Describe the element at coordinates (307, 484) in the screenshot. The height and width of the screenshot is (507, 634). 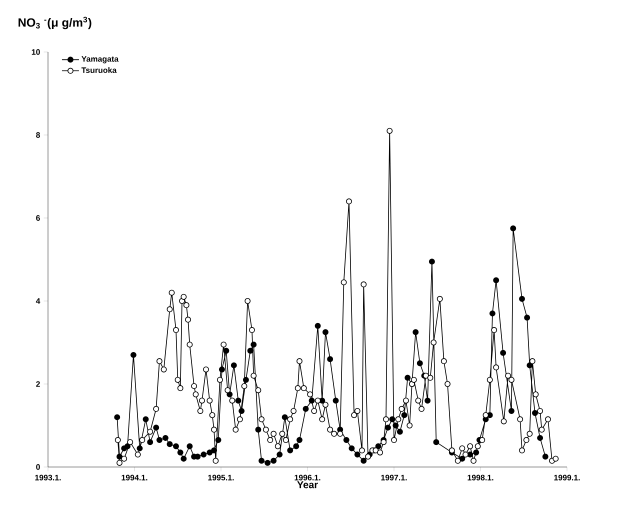
I see `x-axis-title: Year` at that location.